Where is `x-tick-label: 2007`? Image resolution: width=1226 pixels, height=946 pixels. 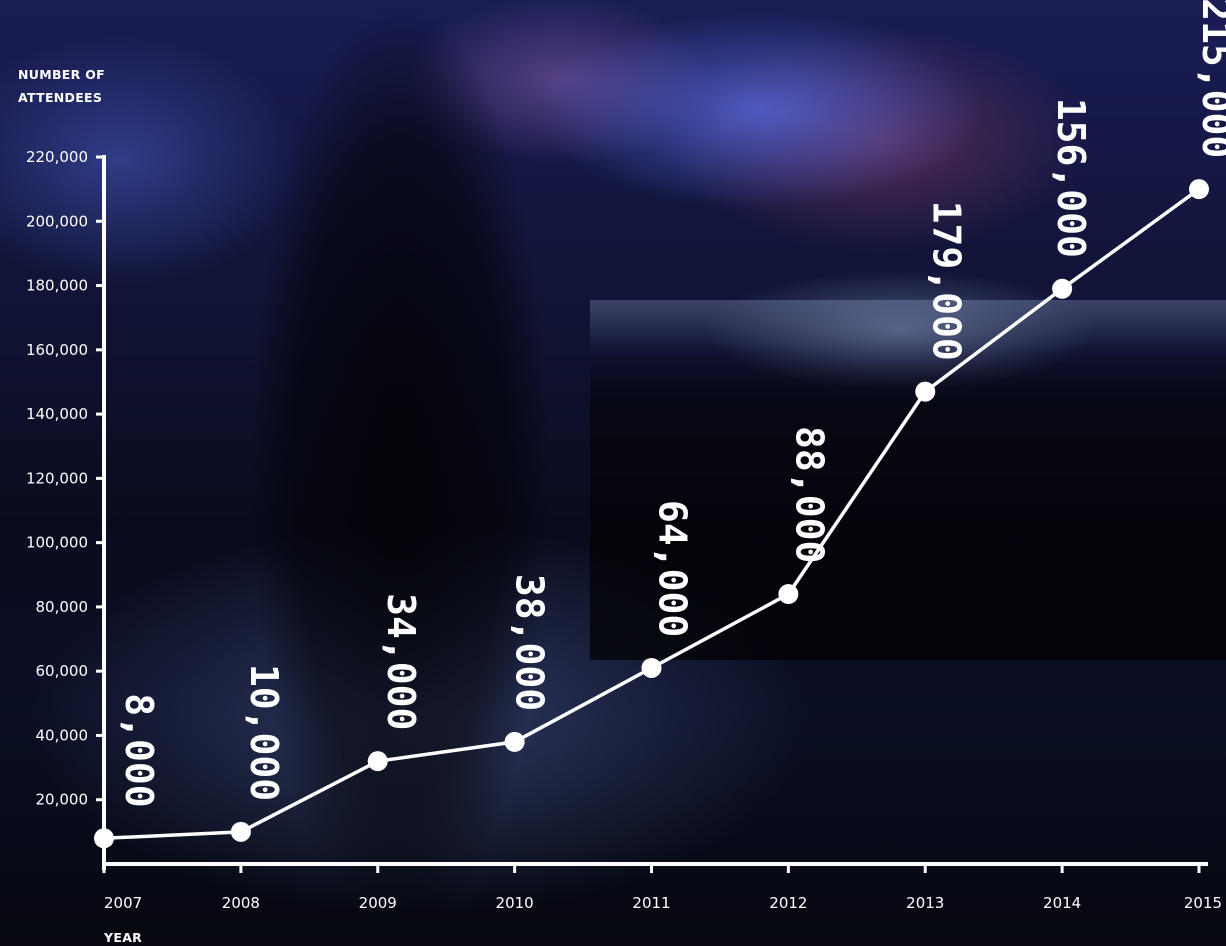 x-tick-label: 2007 is located at coordinates (123, 903).